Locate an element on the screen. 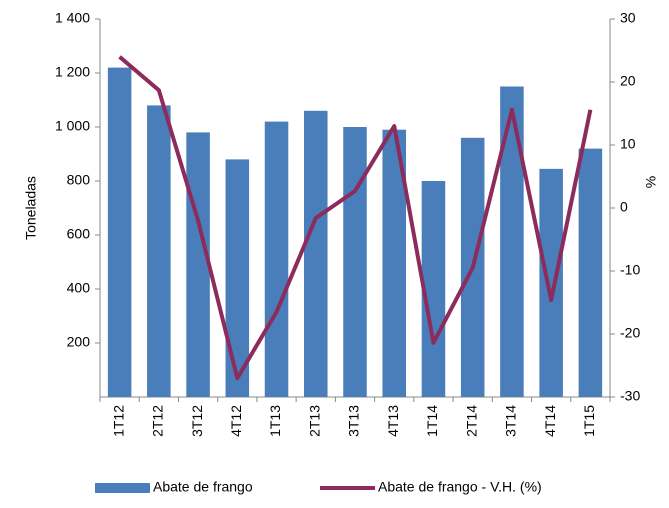  x-tick-label: 2T12 is located at coordinates (158, 421).